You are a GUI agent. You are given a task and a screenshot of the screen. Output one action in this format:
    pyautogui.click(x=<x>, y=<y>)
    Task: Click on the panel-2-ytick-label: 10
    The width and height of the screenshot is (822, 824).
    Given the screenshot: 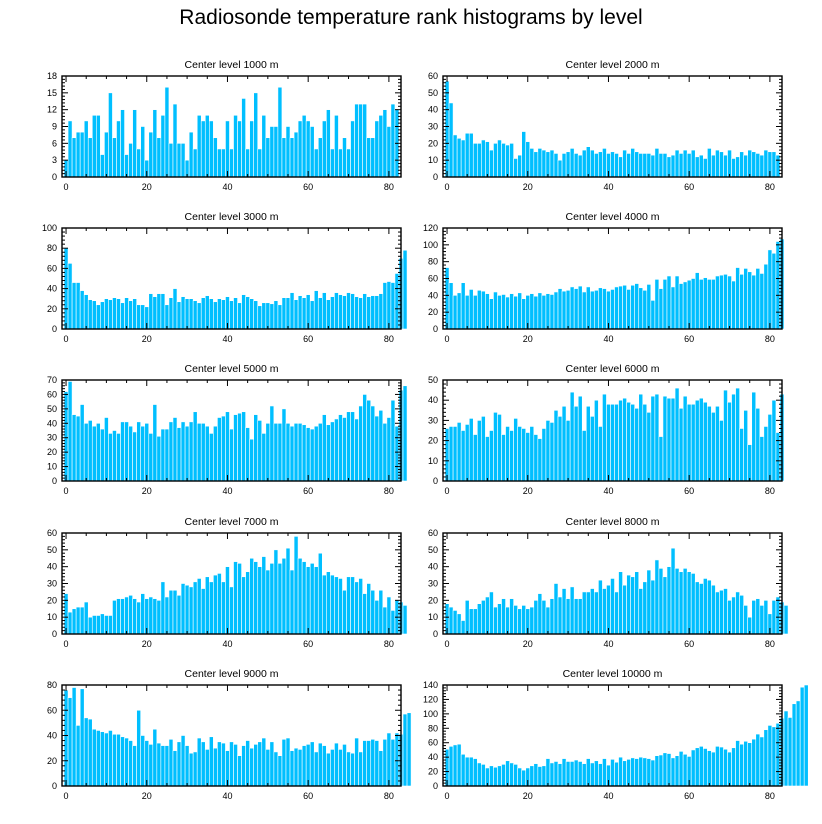 What is the action you would take?
    pyautogui.click(x=433, y=160)
    